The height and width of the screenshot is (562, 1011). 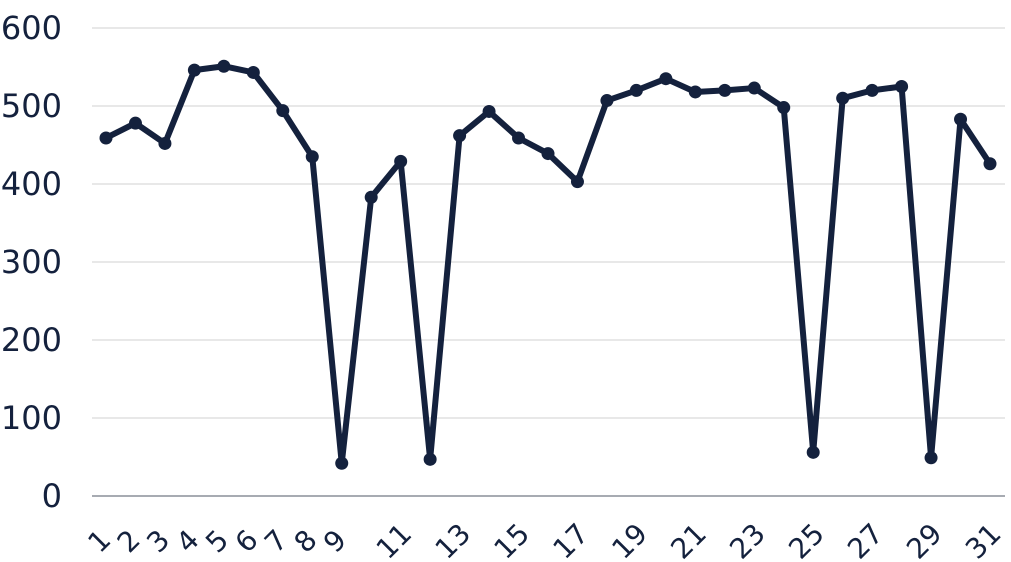 What do you see at coordinates (806, 539) in the screenshot?
I see `x-tick-label-25: 25` at bounding box center [806, 539].